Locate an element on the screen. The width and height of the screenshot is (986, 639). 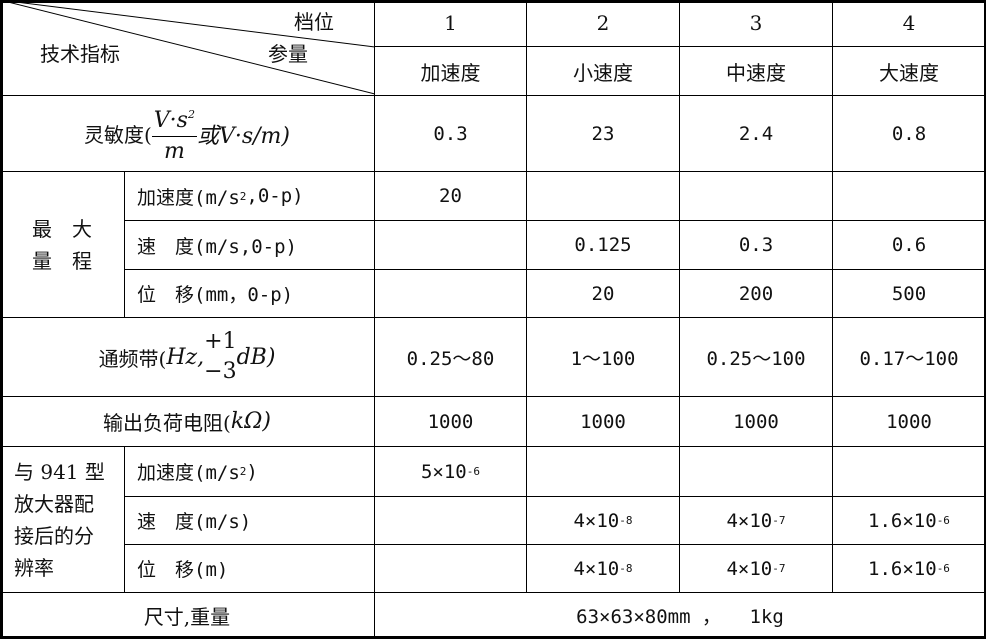
gear-number: 2 is located at coordinates (603, 23).